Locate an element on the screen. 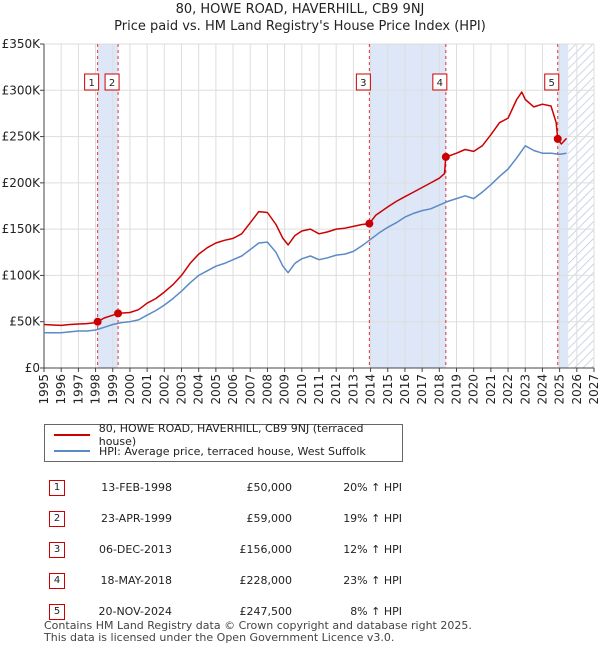 The image size is (600, 650). y-tick-label: £0 is located at coordinates (32, 368).